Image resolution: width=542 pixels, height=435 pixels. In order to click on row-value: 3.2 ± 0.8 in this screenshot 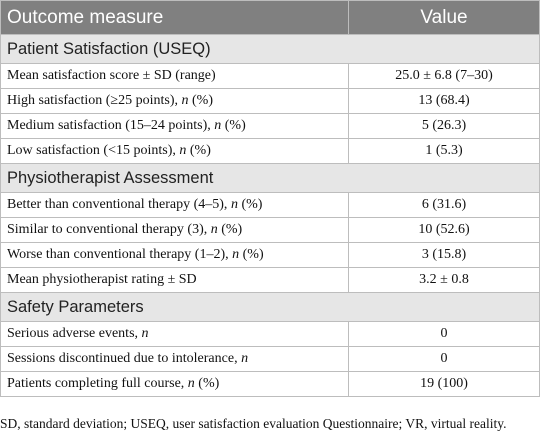, I will do `click(444, 280)`.